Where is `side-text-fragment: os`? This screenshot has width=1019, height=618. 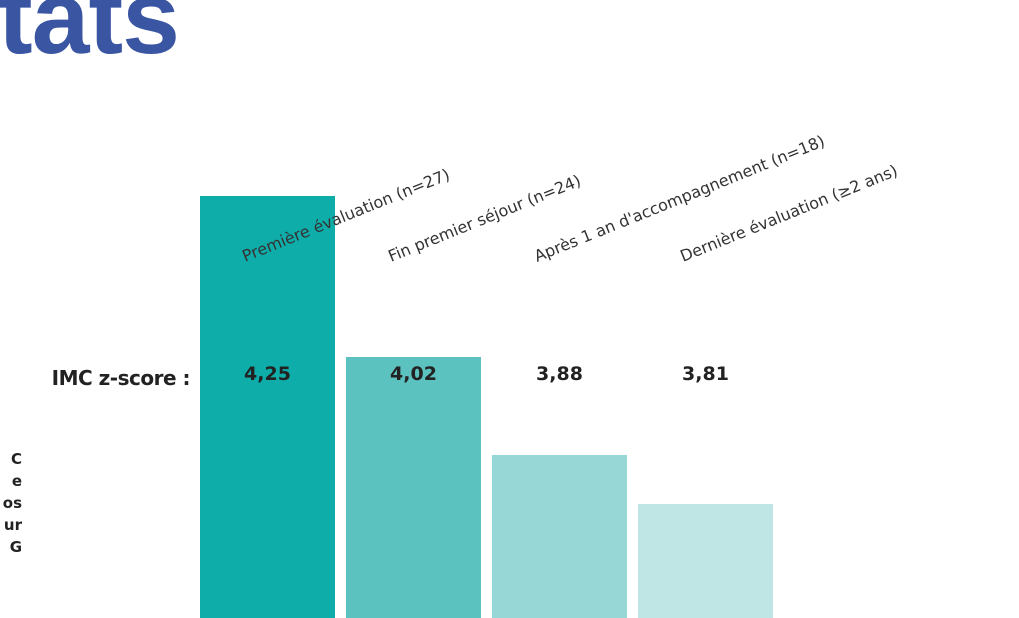 side-text-fragment: os is located at coordinates (12, 503).